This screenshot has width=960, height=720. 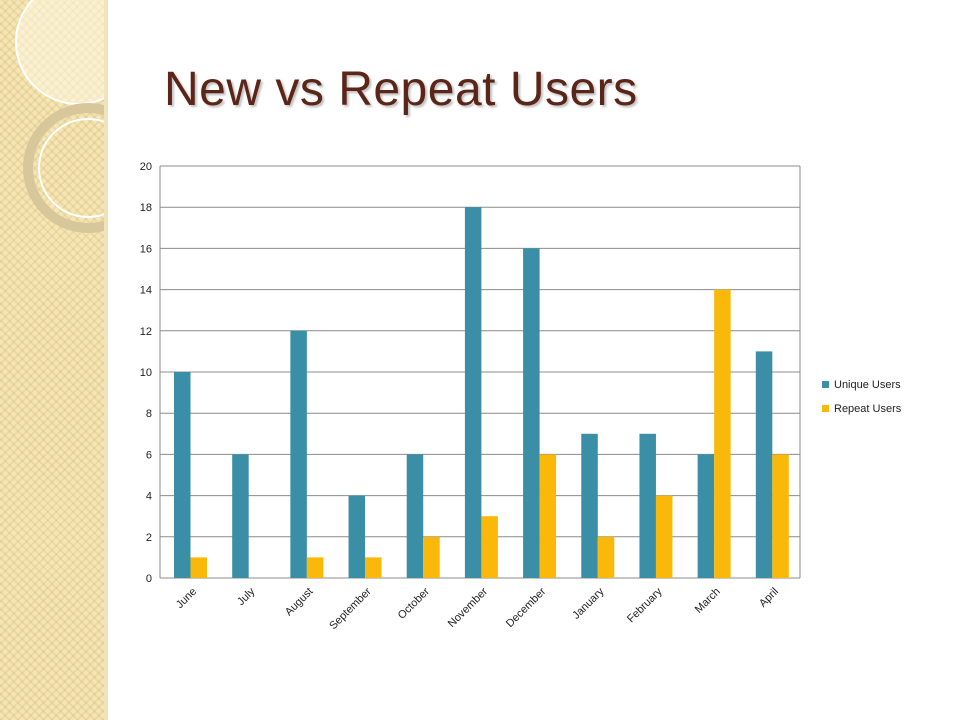 I want to click on y-tick-label: 18, so click(x=146, y=208).